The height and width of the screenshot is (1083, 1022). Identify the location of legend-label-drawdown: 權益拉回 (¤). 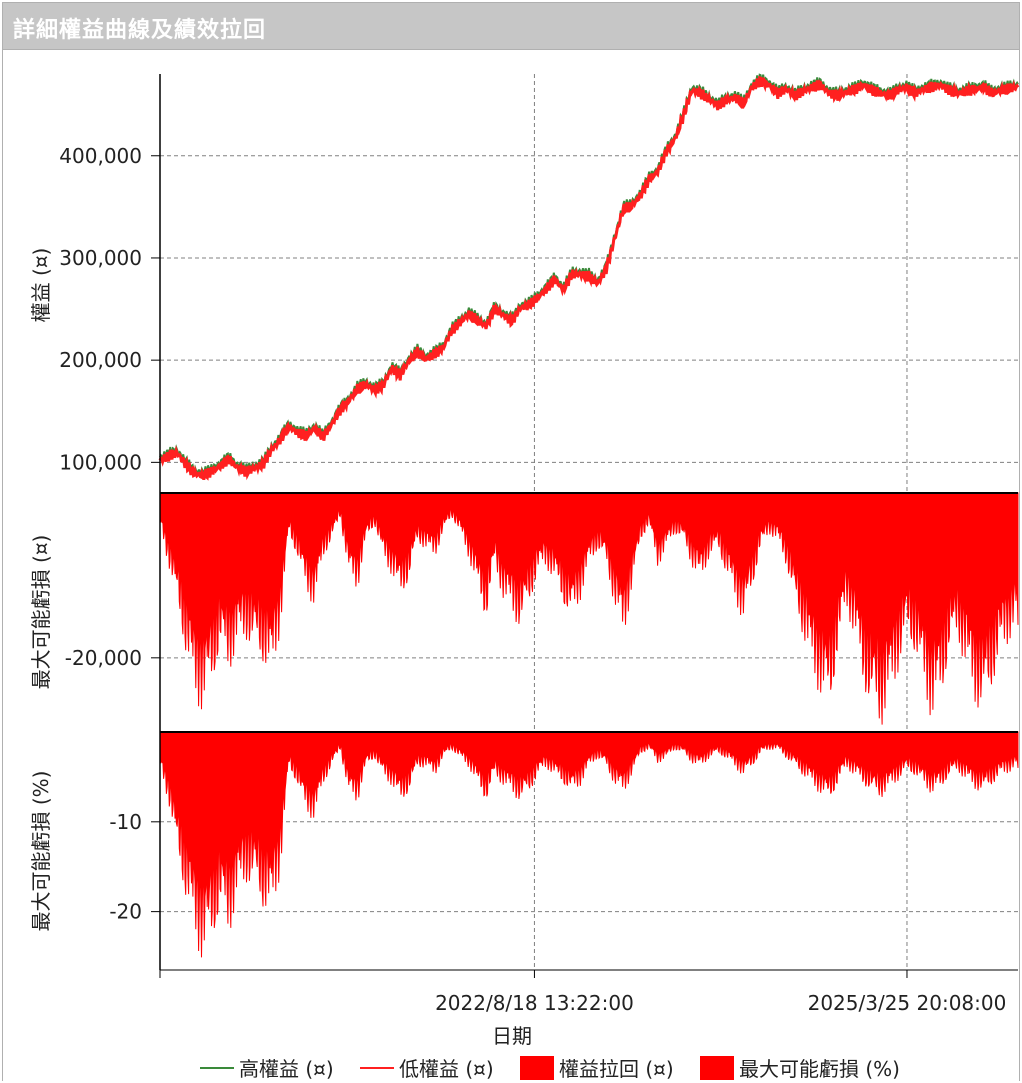
(616, 1069).